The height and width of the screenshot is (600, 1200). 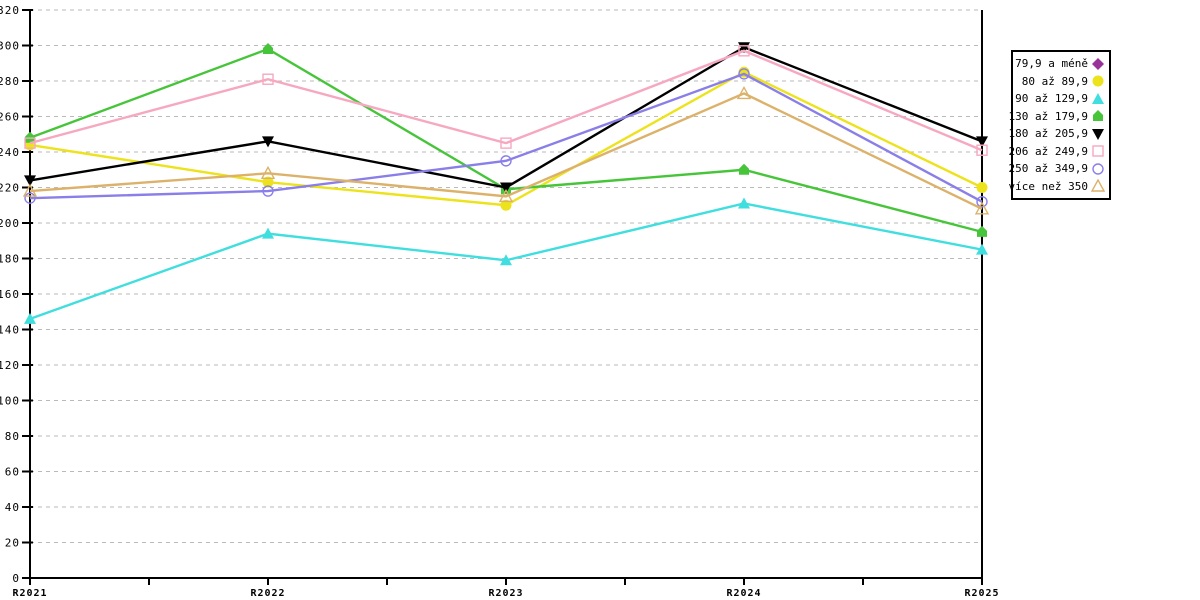 I want to click on y-tick-label: 160, so click(x=10, y=294).